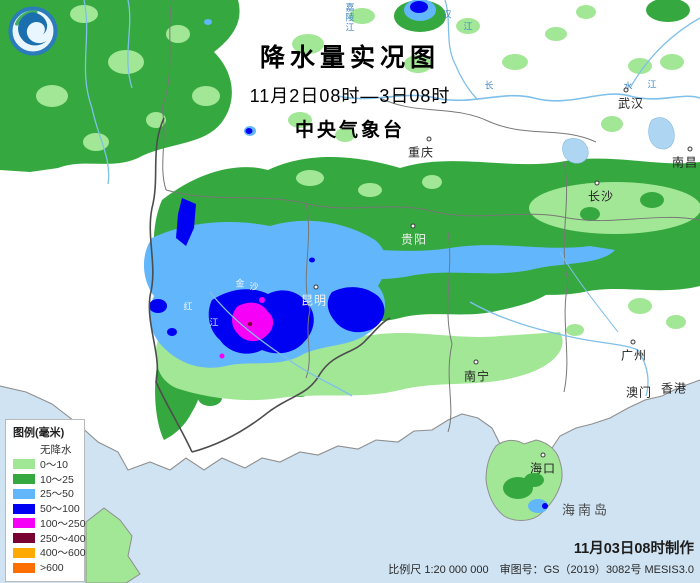 The height and width of the screenshot is (583, 700). I want to click on logo-swirl, so click(33, 29).